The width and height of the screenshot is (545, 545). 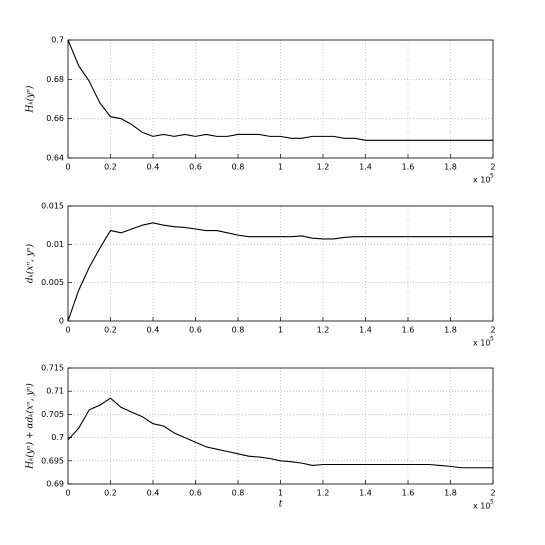 I want to click on y-tick-label: 0, so click(x=61, y=321).